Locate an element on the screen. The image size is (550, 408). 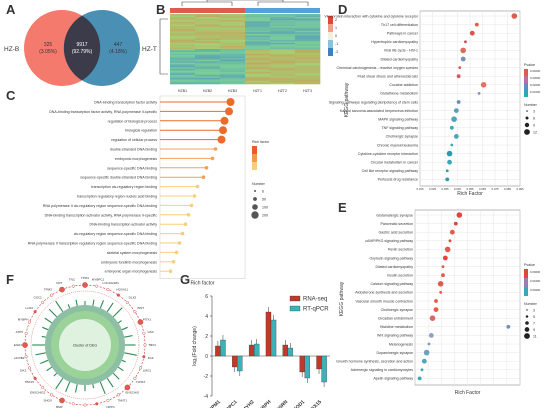
circle-center is located at coordinates (85, 345).